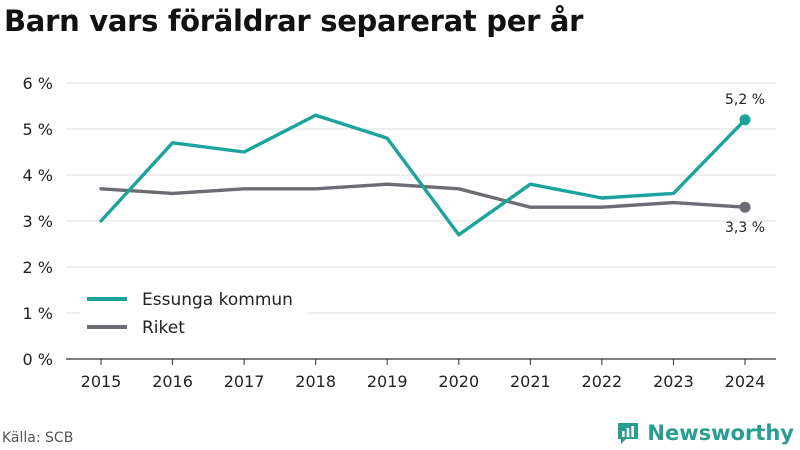 This screenshot has height=450, width=800. I want to click on x-tick-label: 2017, so click(244, 381).